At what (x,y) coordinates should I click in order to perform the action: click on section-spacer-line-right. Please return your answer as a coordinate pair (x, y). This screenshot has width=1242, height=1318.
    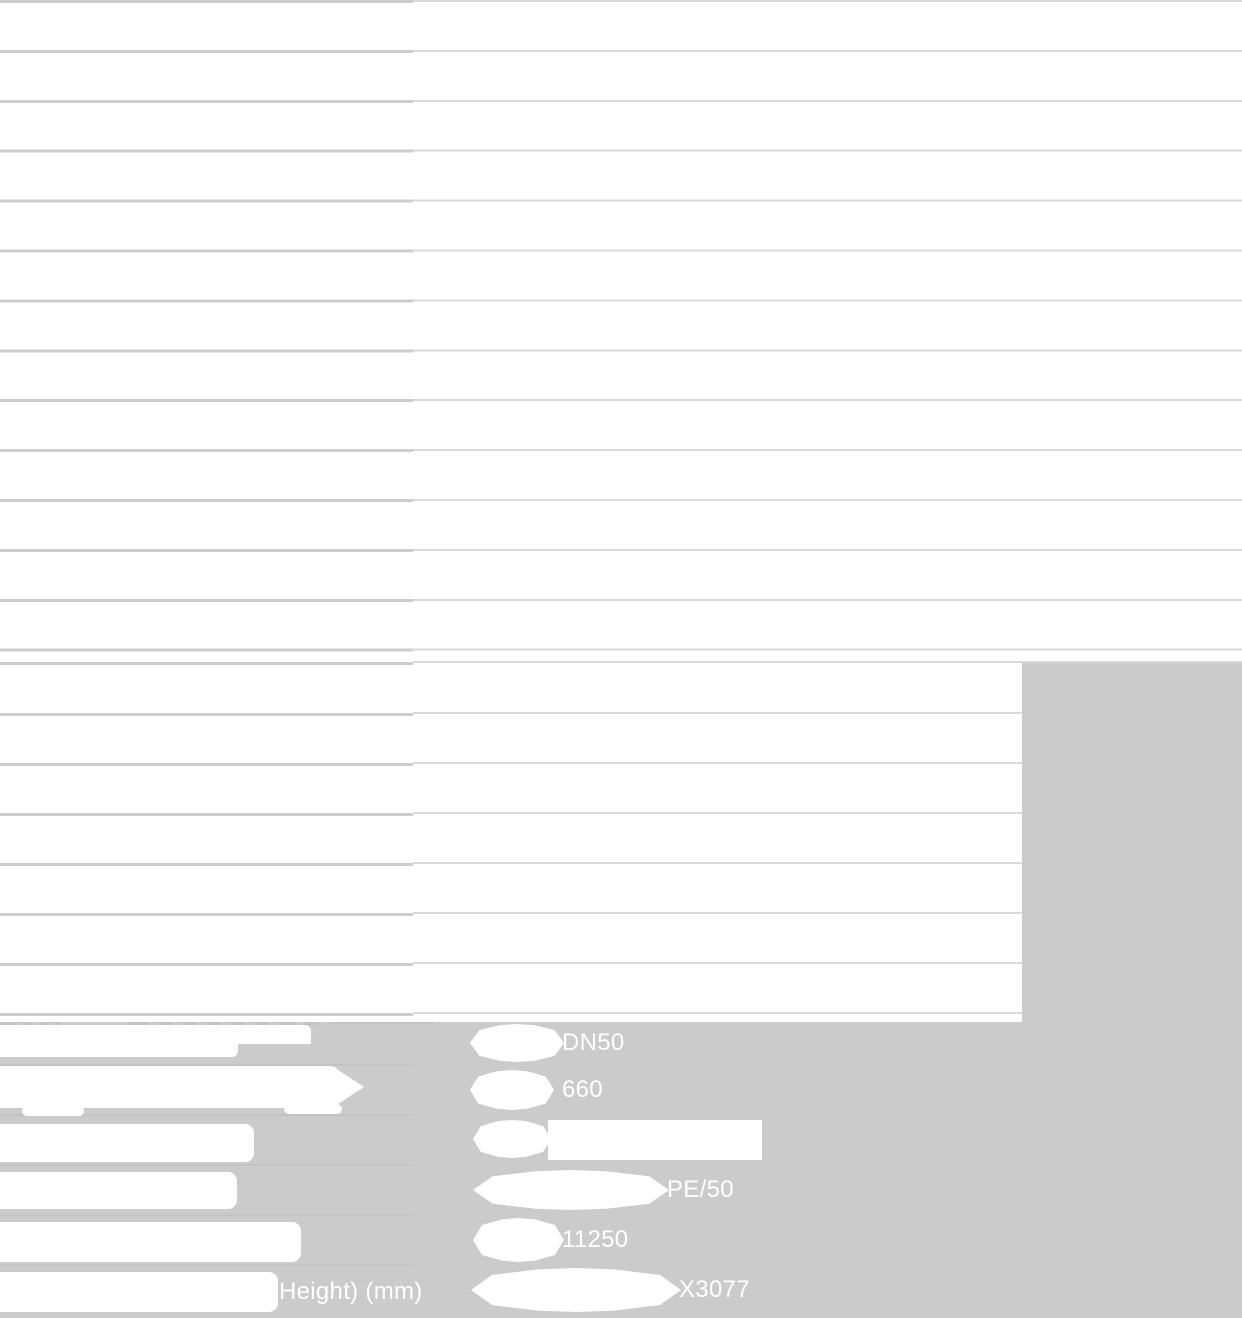
    Looking at the image, I should click on (827, 662).